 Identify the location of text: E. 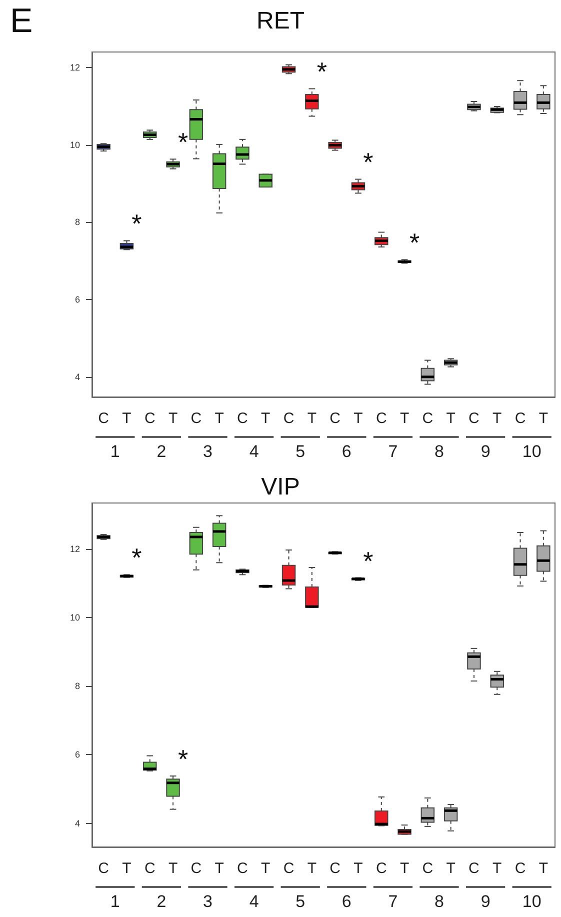
(21, 21).